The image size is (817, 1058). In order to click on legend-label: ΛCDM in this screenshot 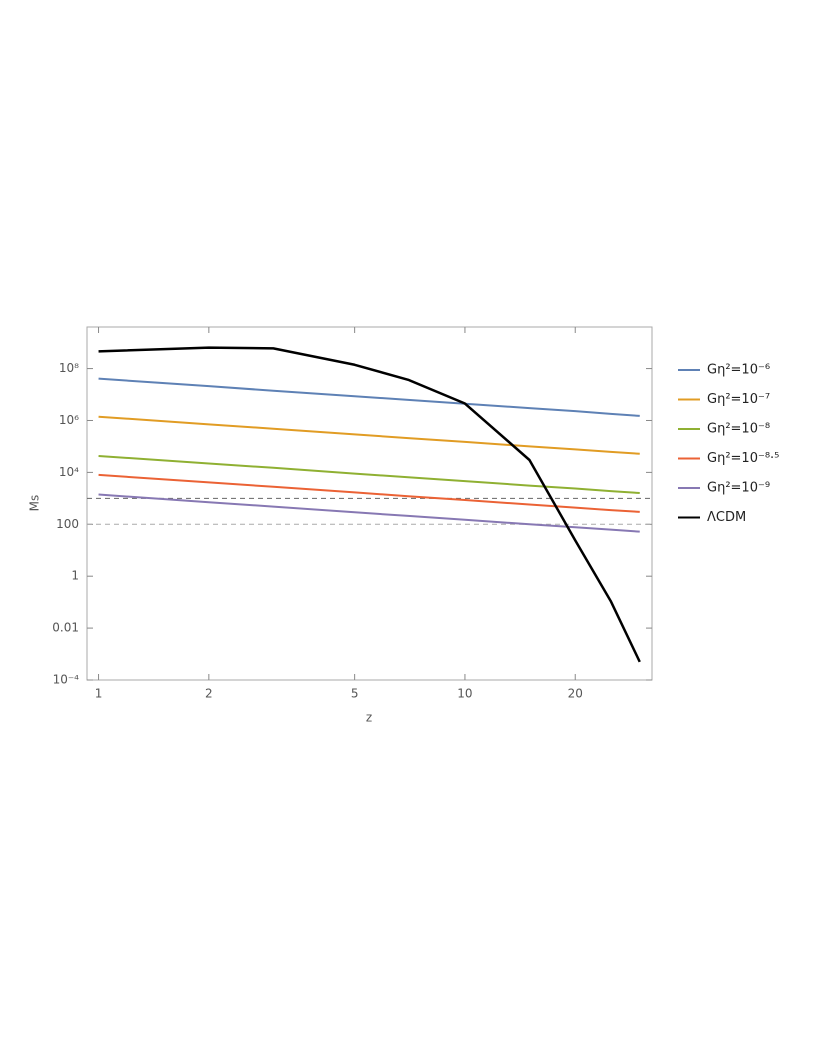, I will do `click(726, 517)`.